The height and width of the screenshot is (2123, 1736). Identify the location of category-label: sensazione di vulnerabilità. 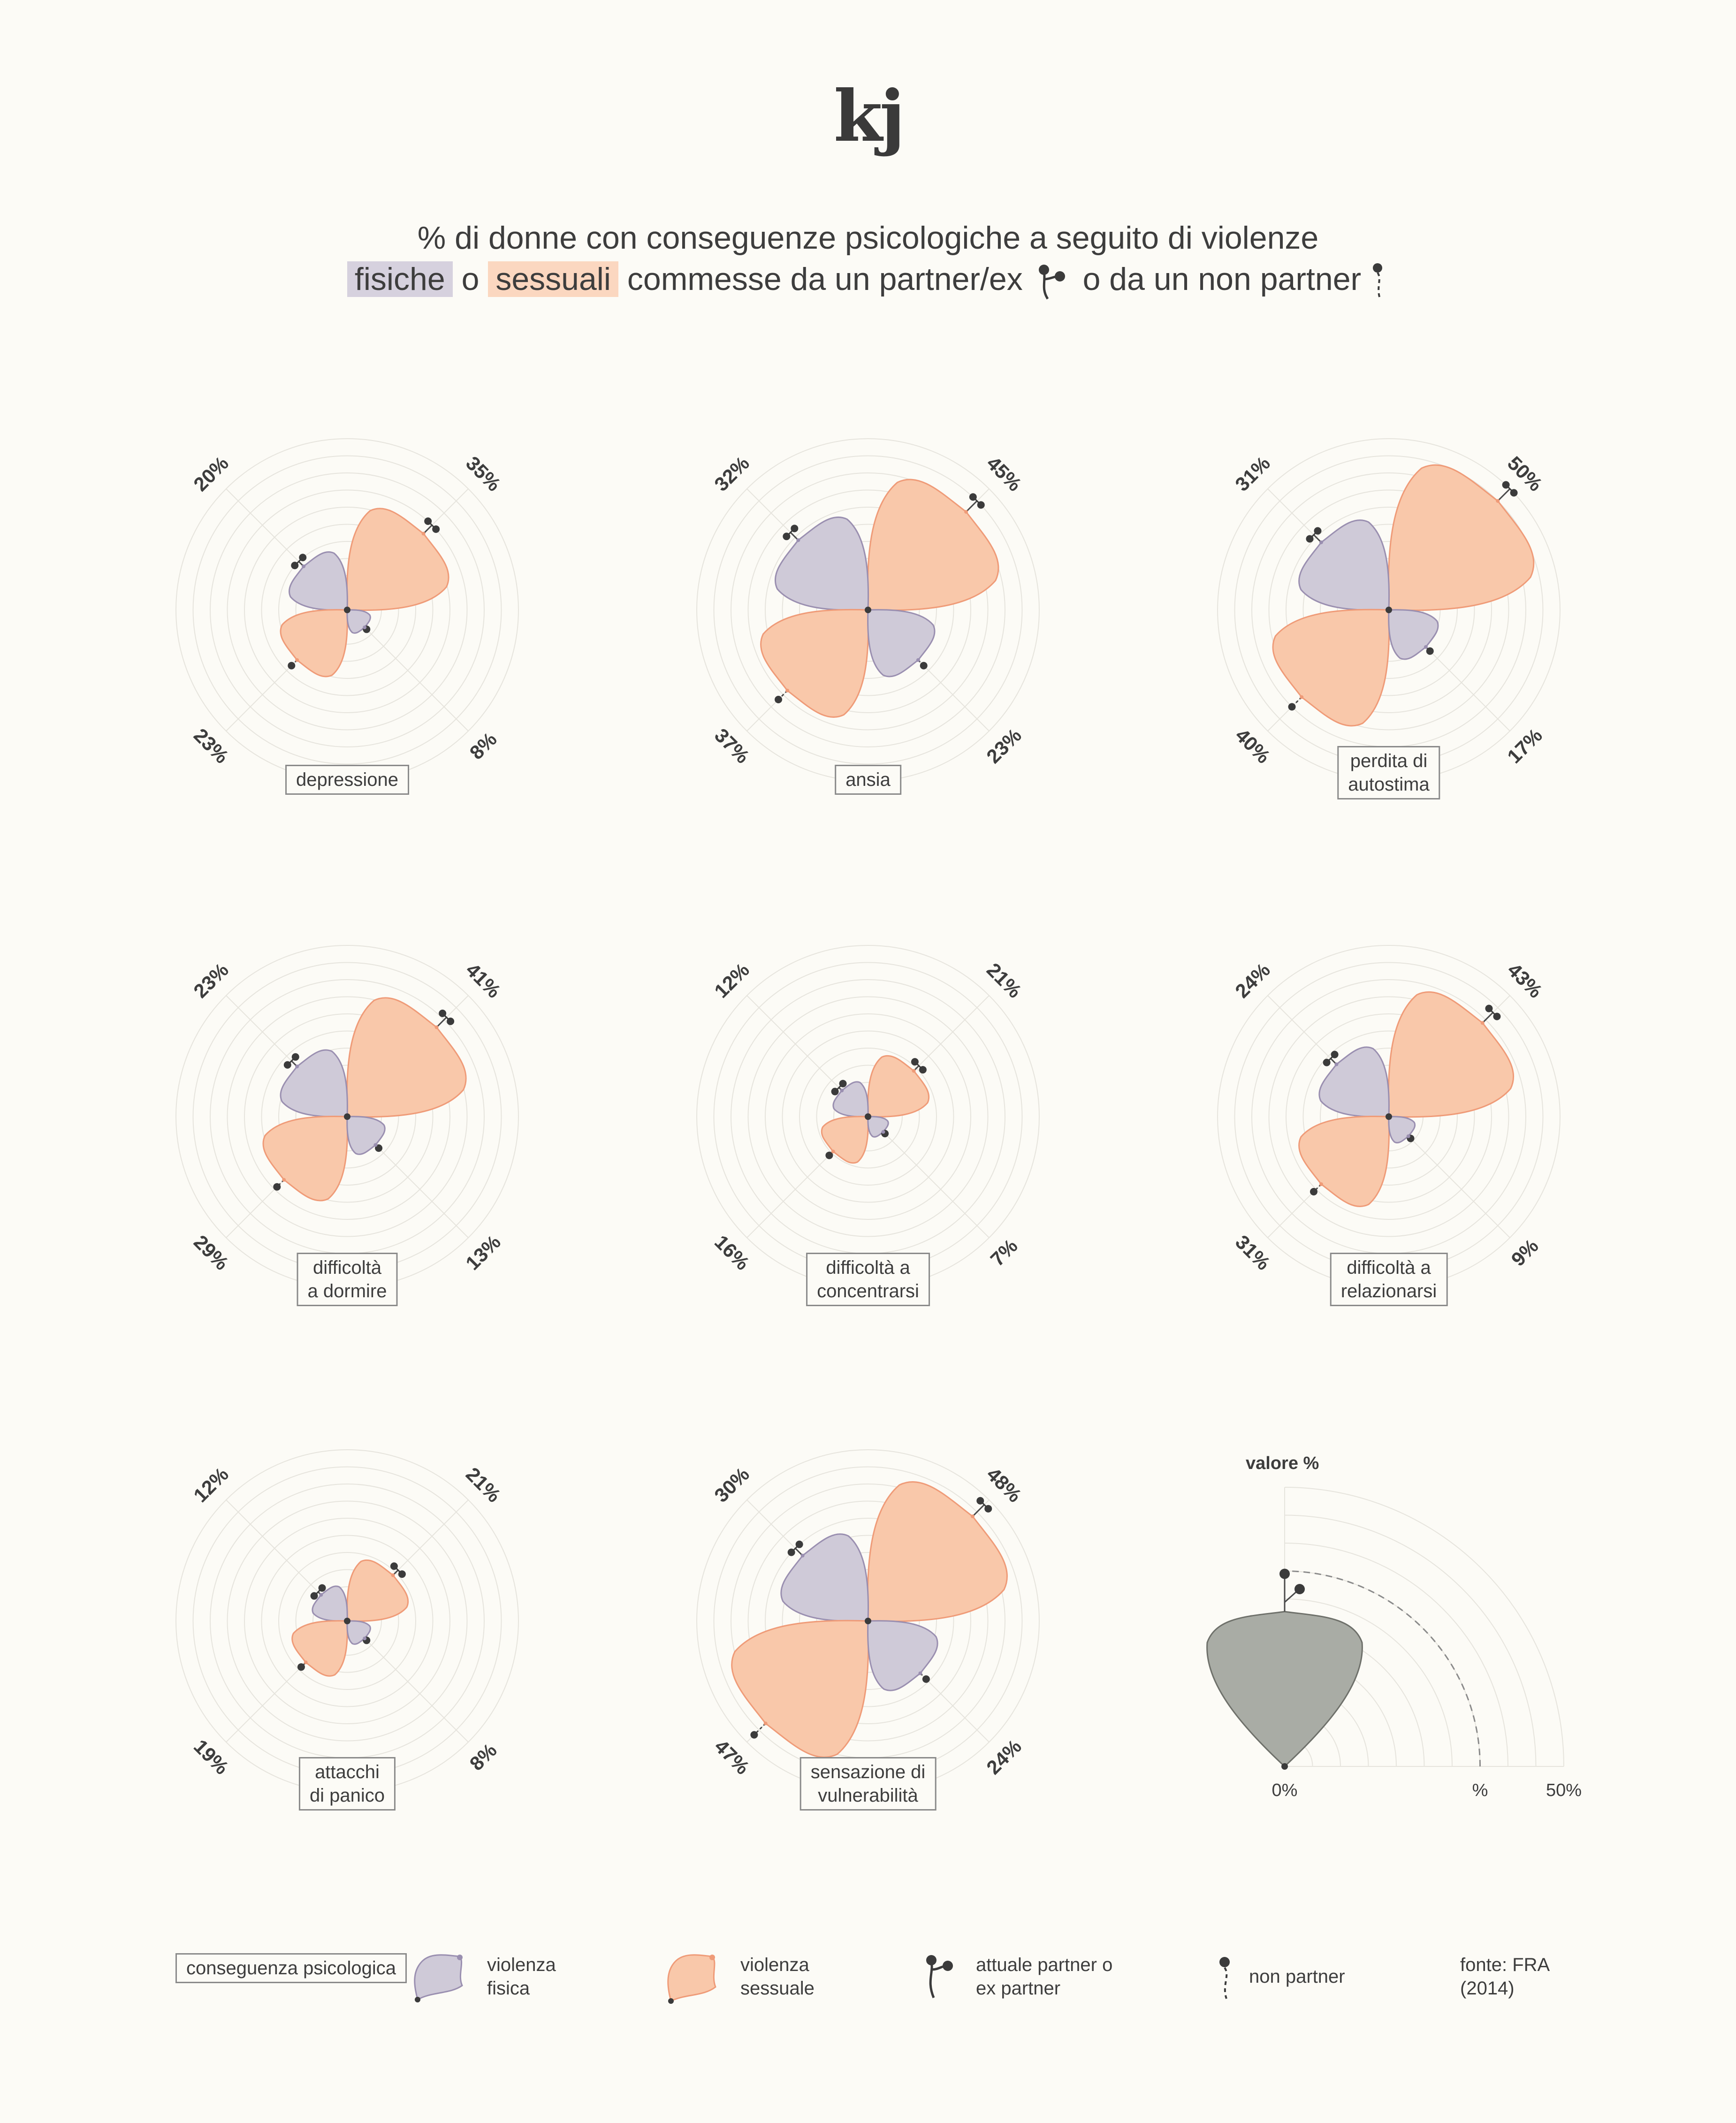
(868, 1784).